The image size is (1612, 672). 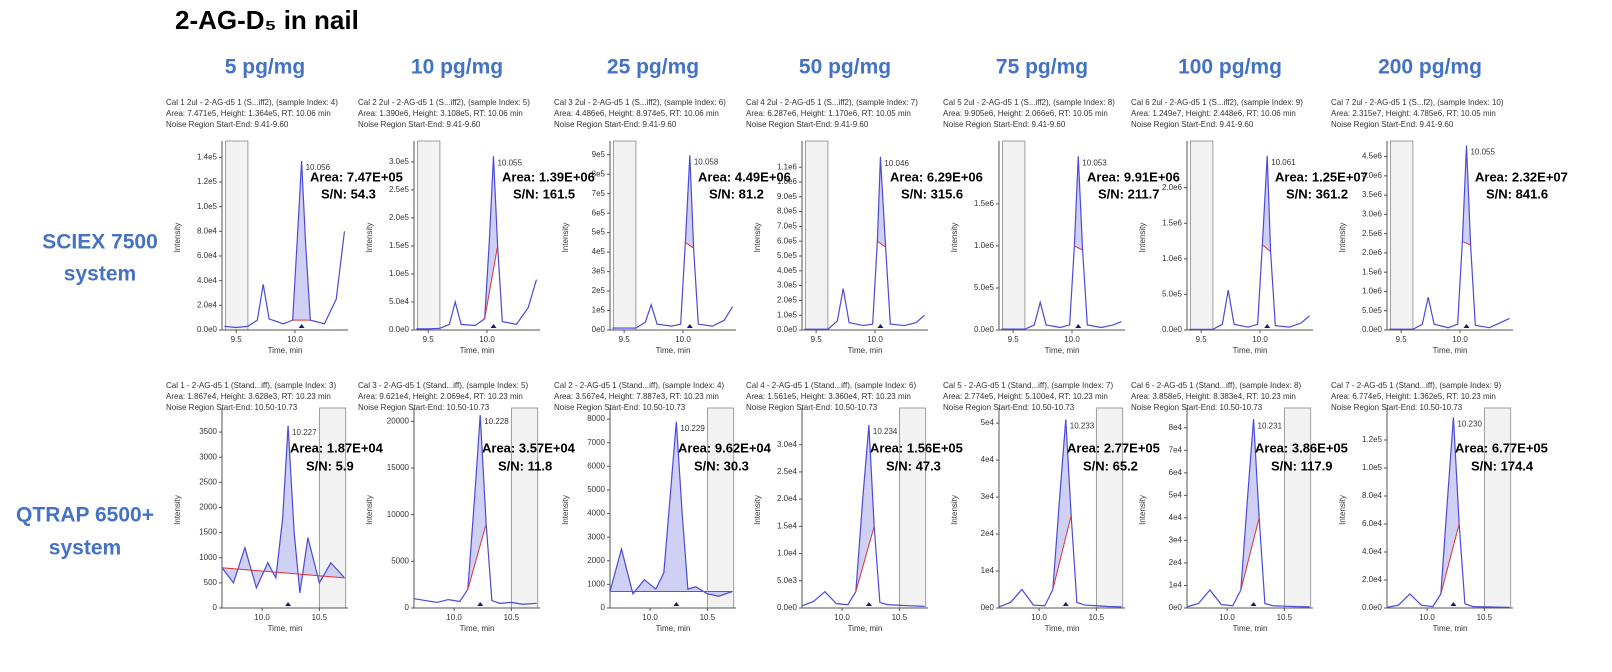 I want to click on column-label: 75 pg/mg, so click(x=1042, y=67).